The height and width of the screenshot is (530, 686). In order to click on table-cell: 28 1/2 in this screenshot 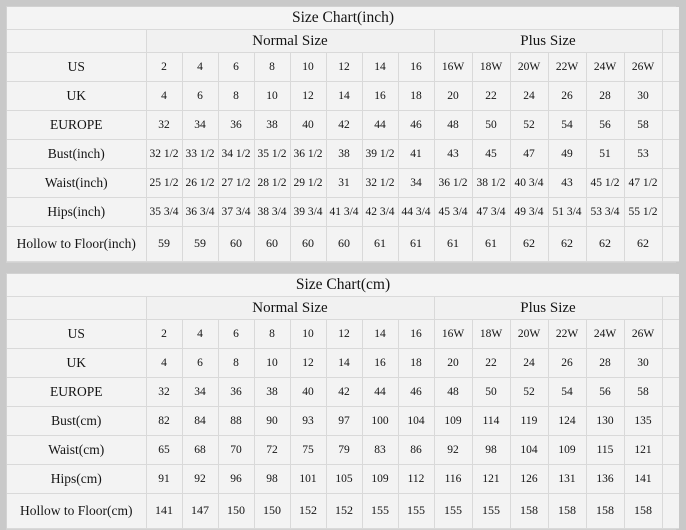, I will do `click(272, 183)`.